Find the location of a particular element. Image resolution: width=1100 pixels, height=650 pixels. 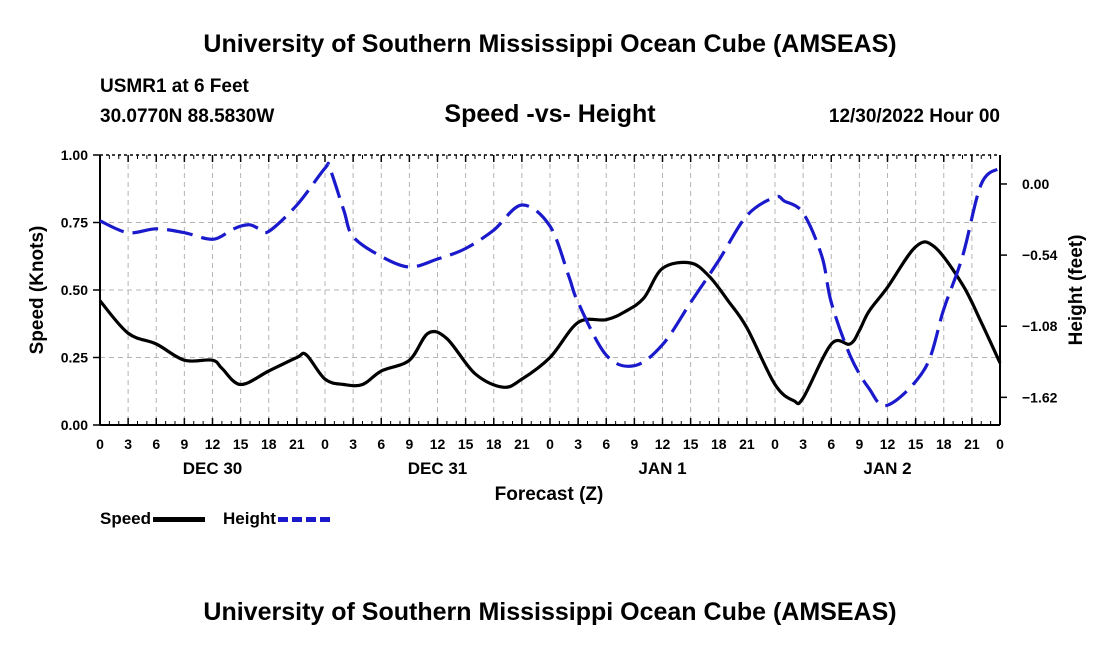

y2-tick-label: −0.54 is located at coordinates (1040, 255).